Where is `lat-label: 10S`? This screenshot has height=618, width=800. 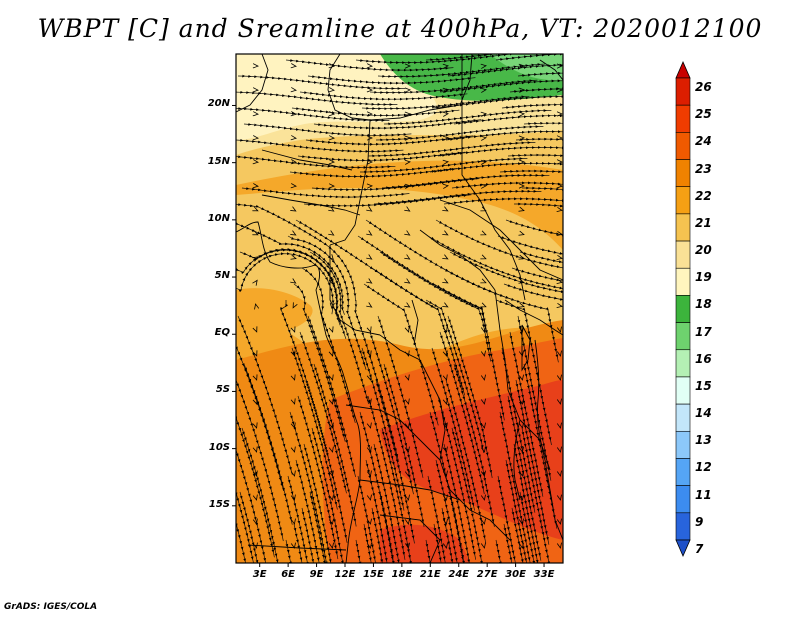 lat-label: 10S is located at coordinates (219, 447).